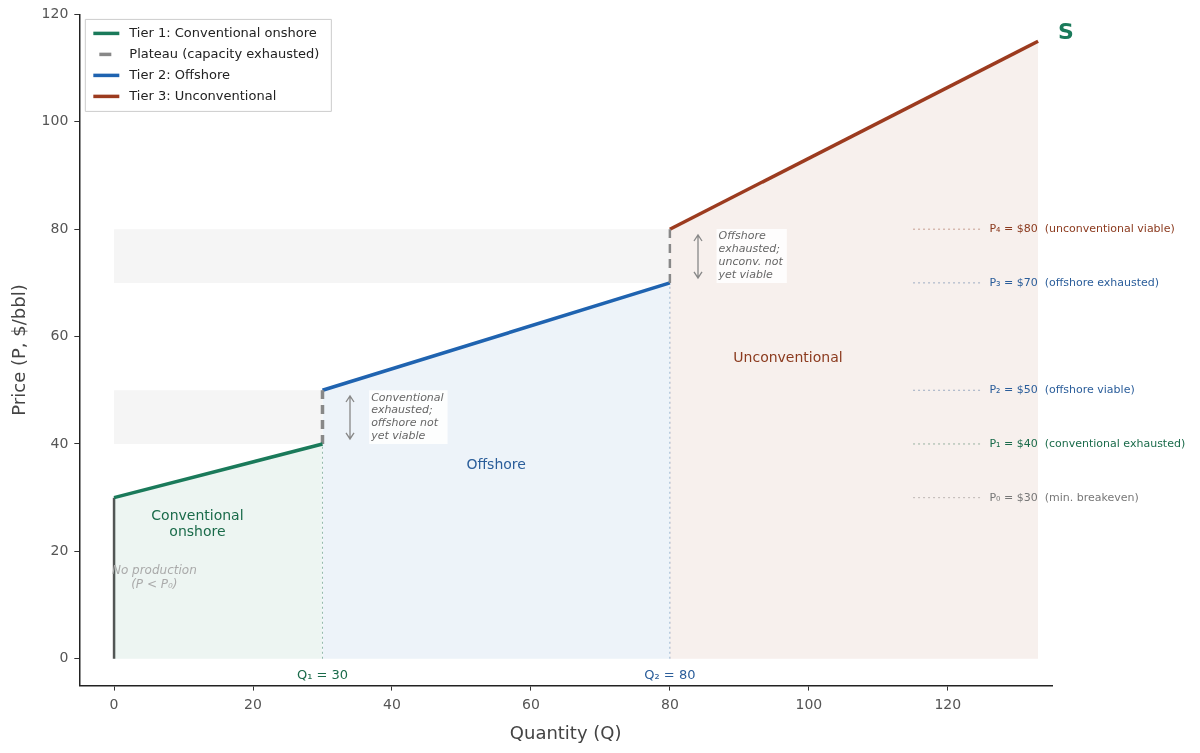 The width and height of the screenshot is (1200, 753). I want to click on x-tick-label: 80, so click(669, 703).